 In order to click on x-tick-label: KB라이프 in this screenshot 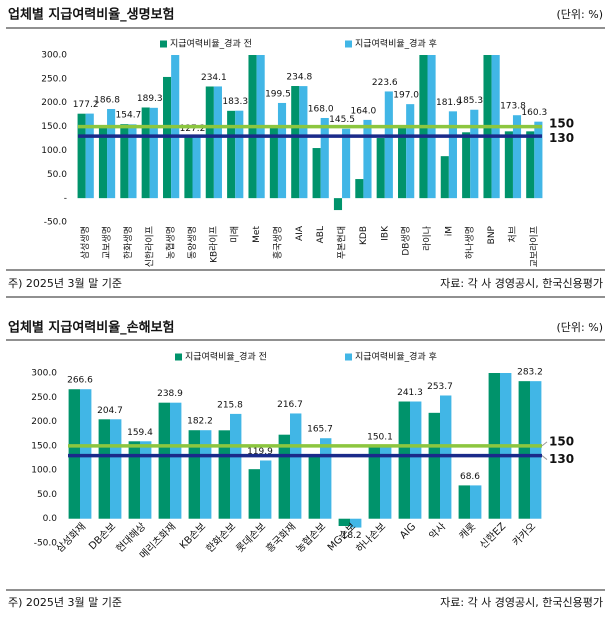, I will do `click(213, 244)`.